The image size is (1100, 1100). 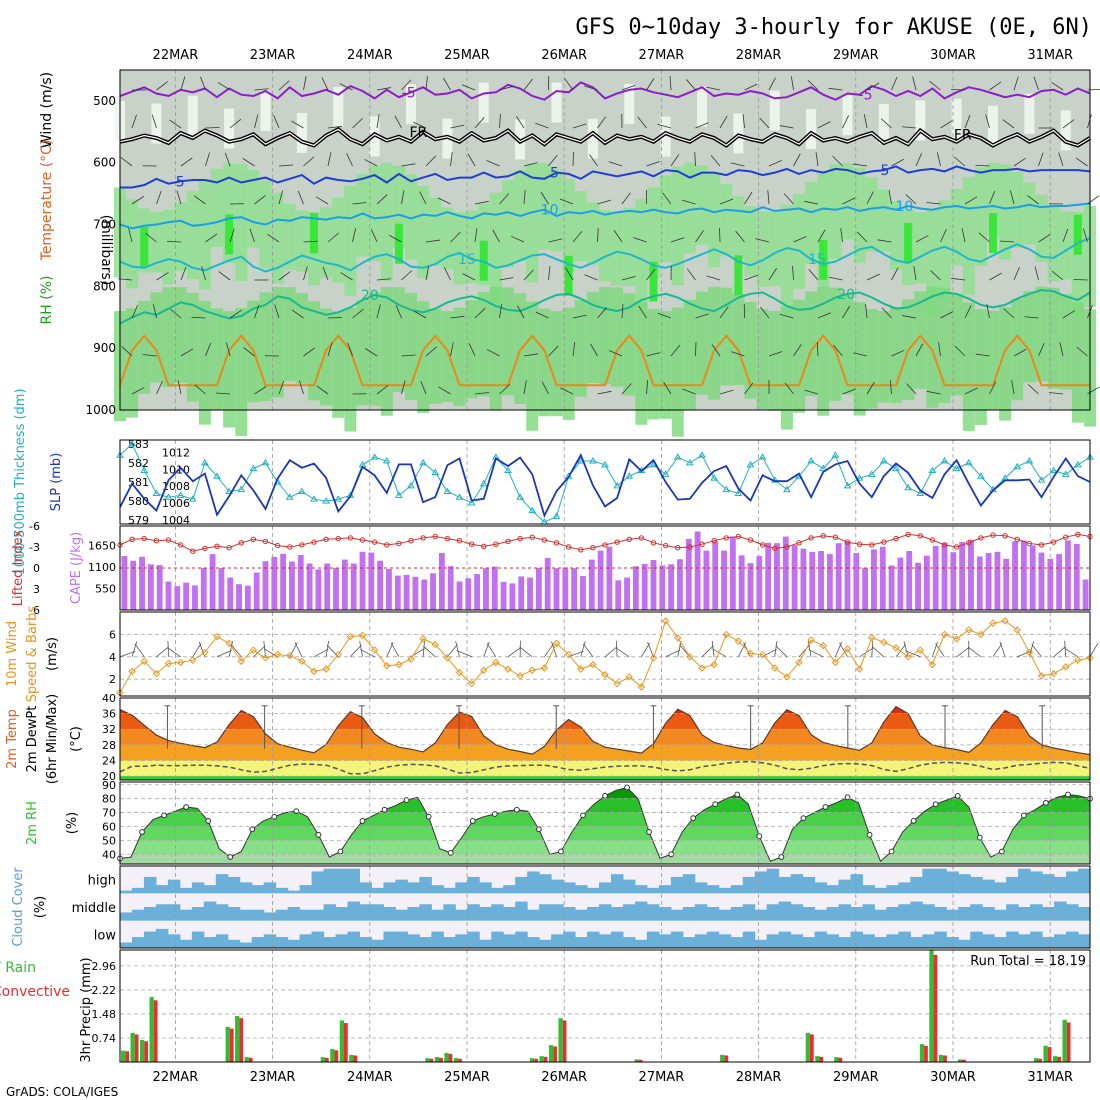 I want to click on cloud-frame, so click(x=605, y=907).